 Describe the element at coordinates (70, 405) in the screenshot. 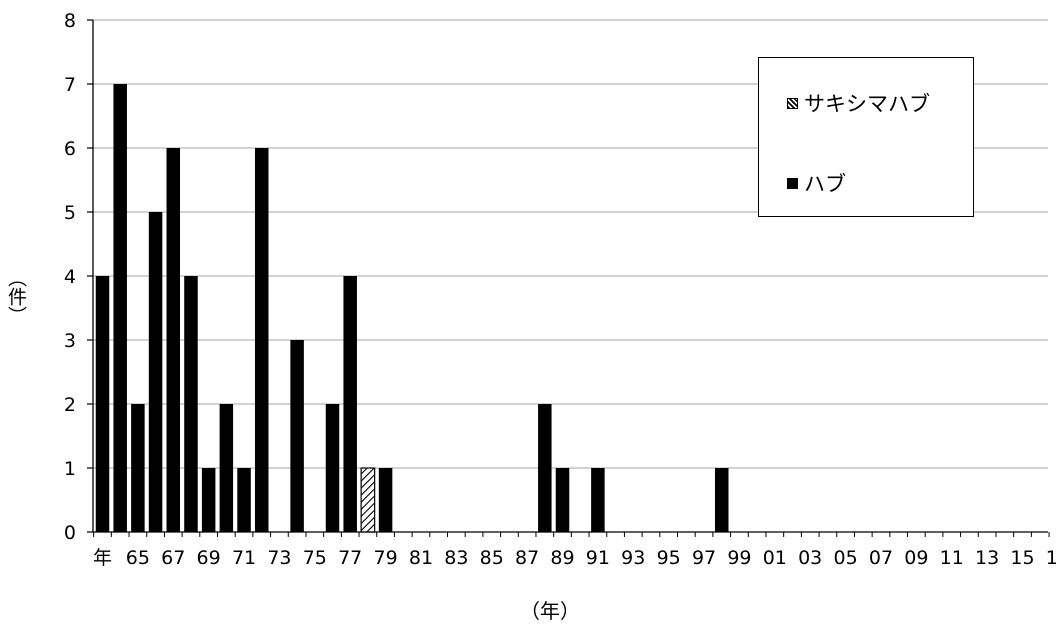

I see `y-tick-label: 2` at that location.